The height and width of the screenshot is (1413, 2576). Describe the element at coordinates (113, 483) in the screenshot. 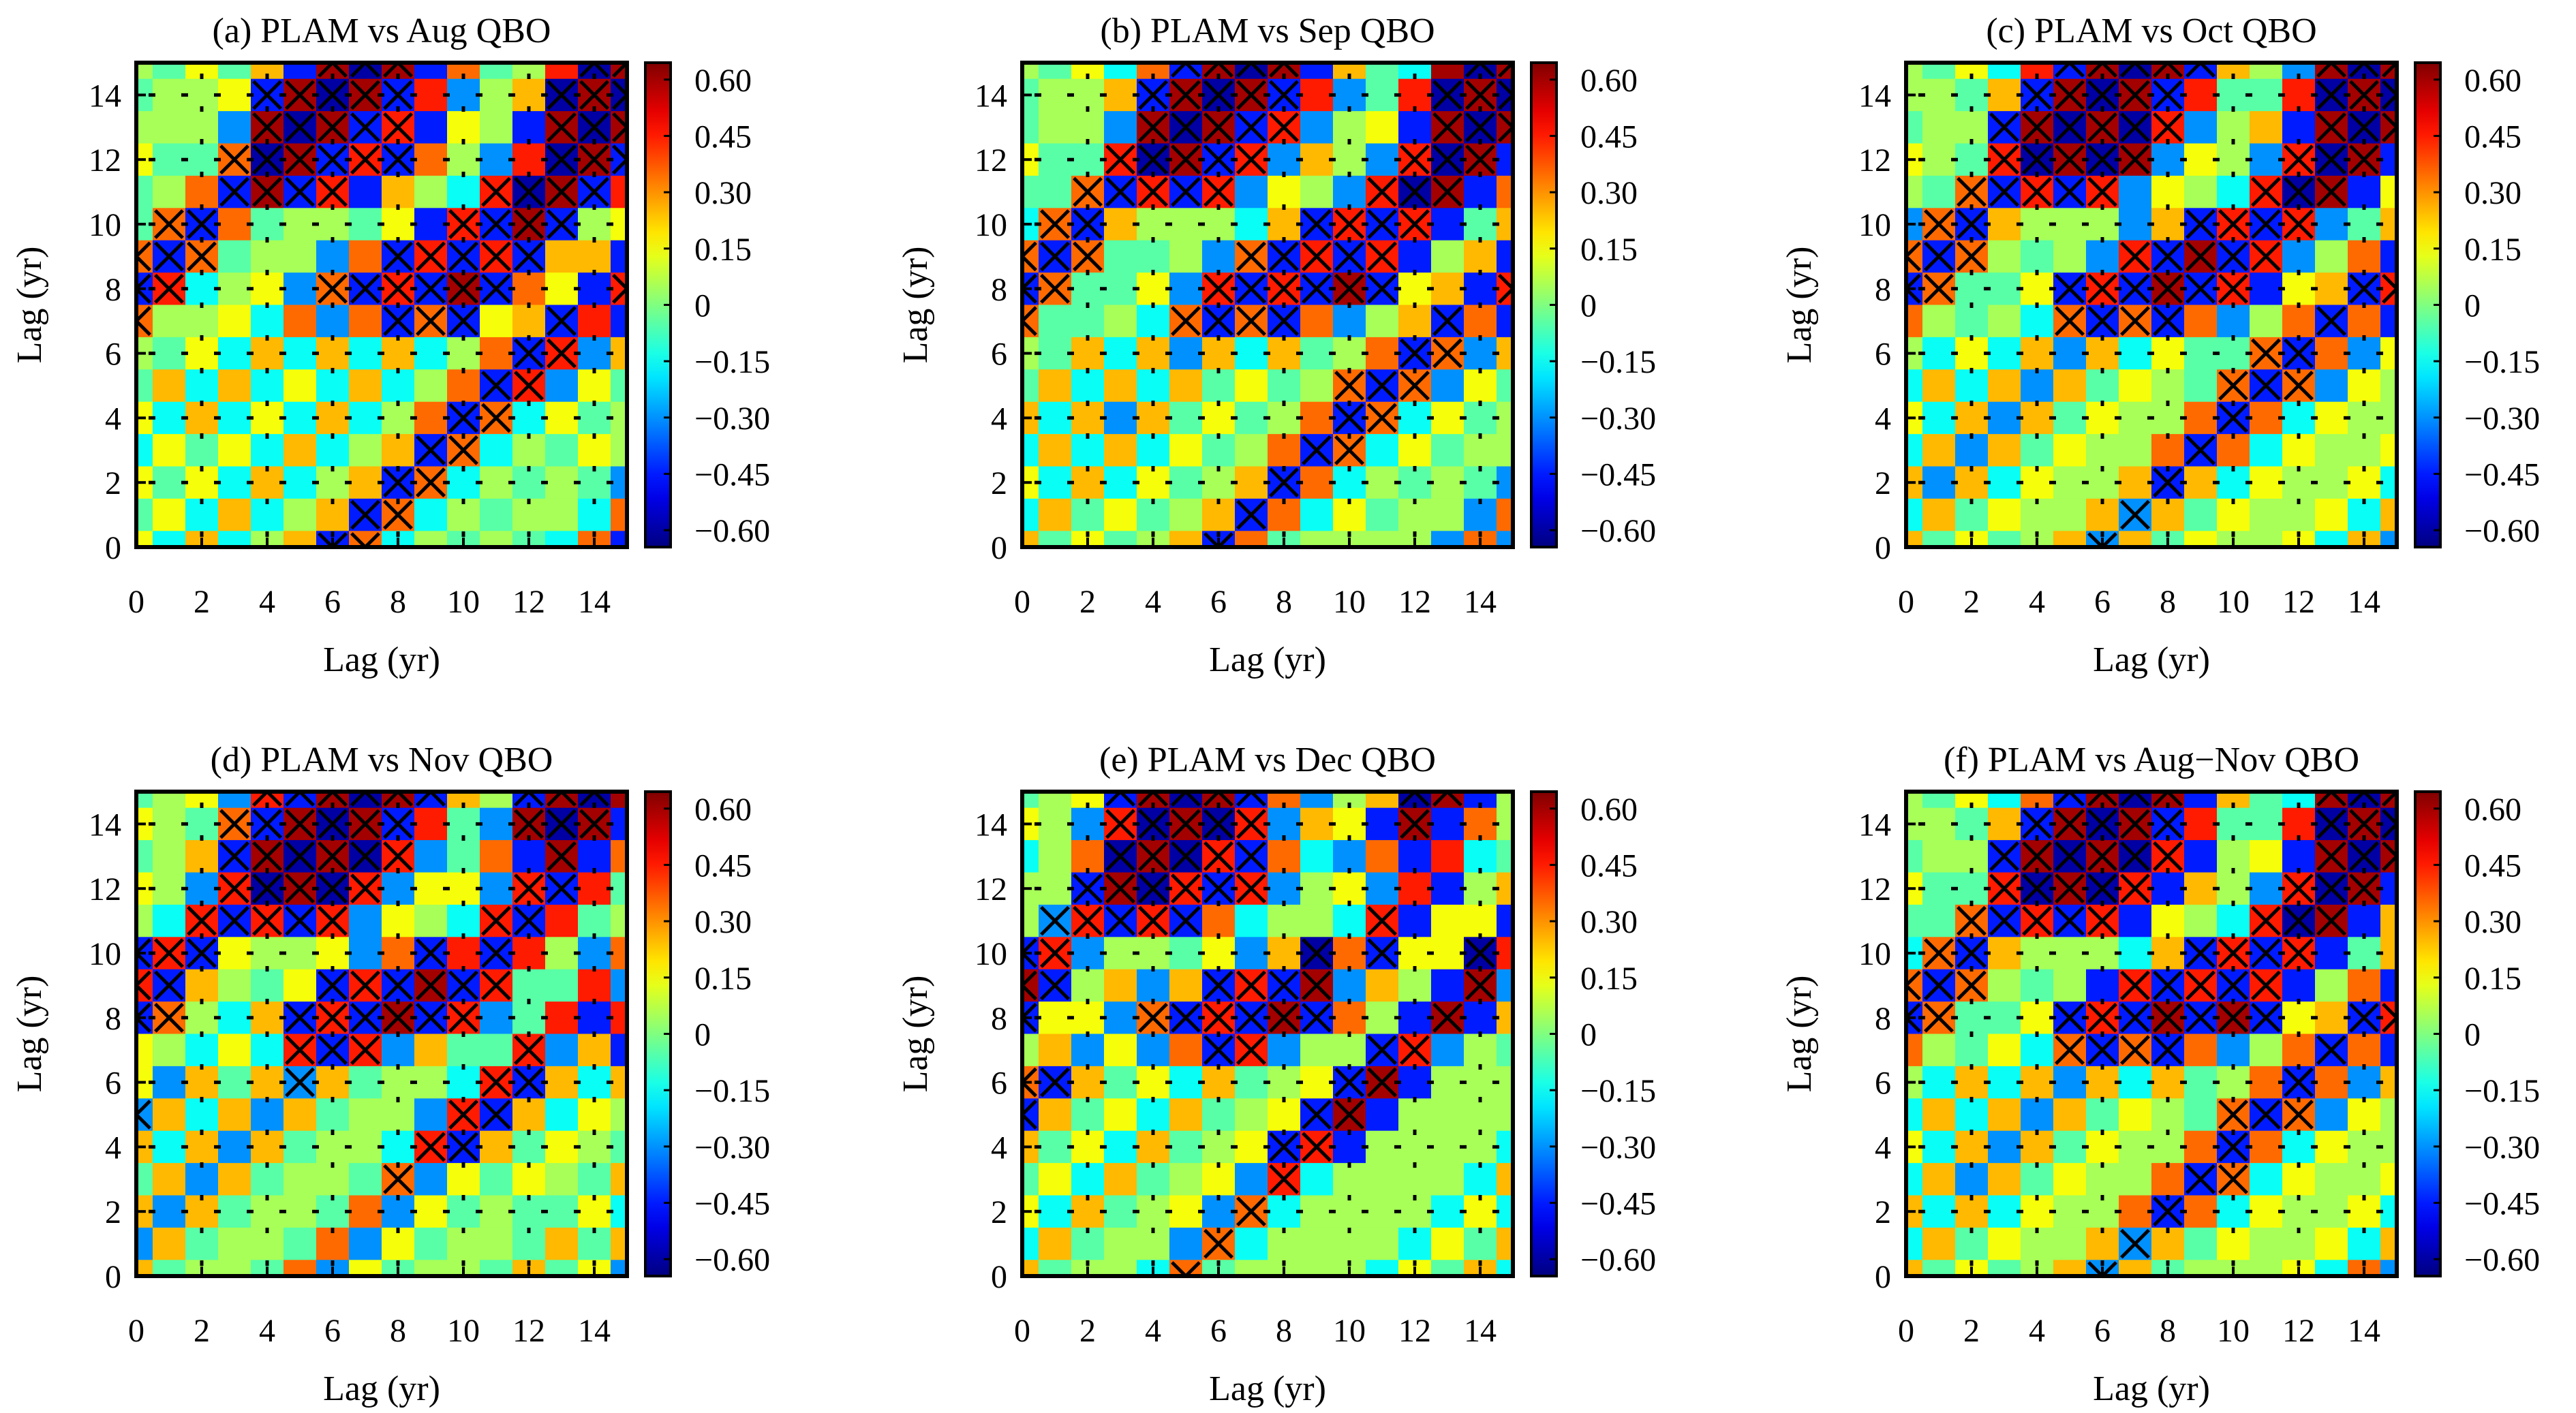

I see `y-tick-label: 2` at that location.